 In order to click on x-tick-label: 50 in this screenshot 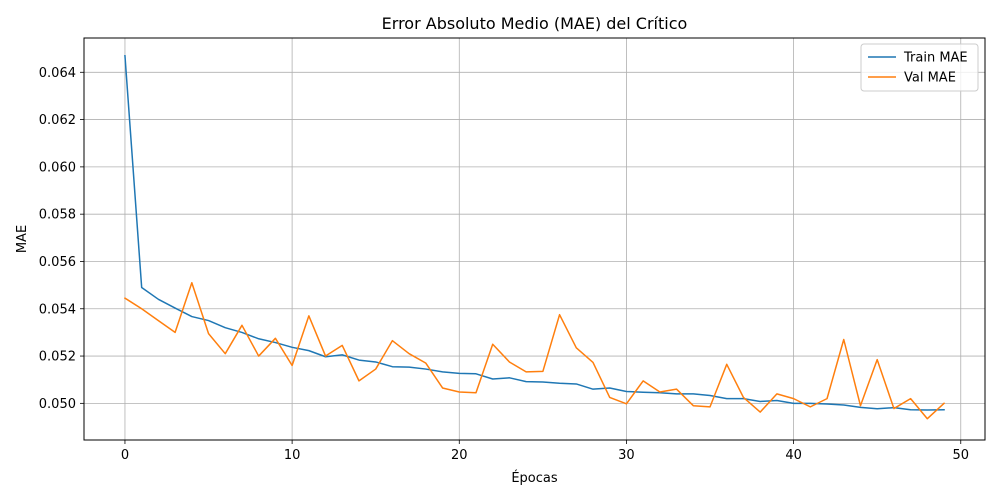, I will do `click(960, 455)`.